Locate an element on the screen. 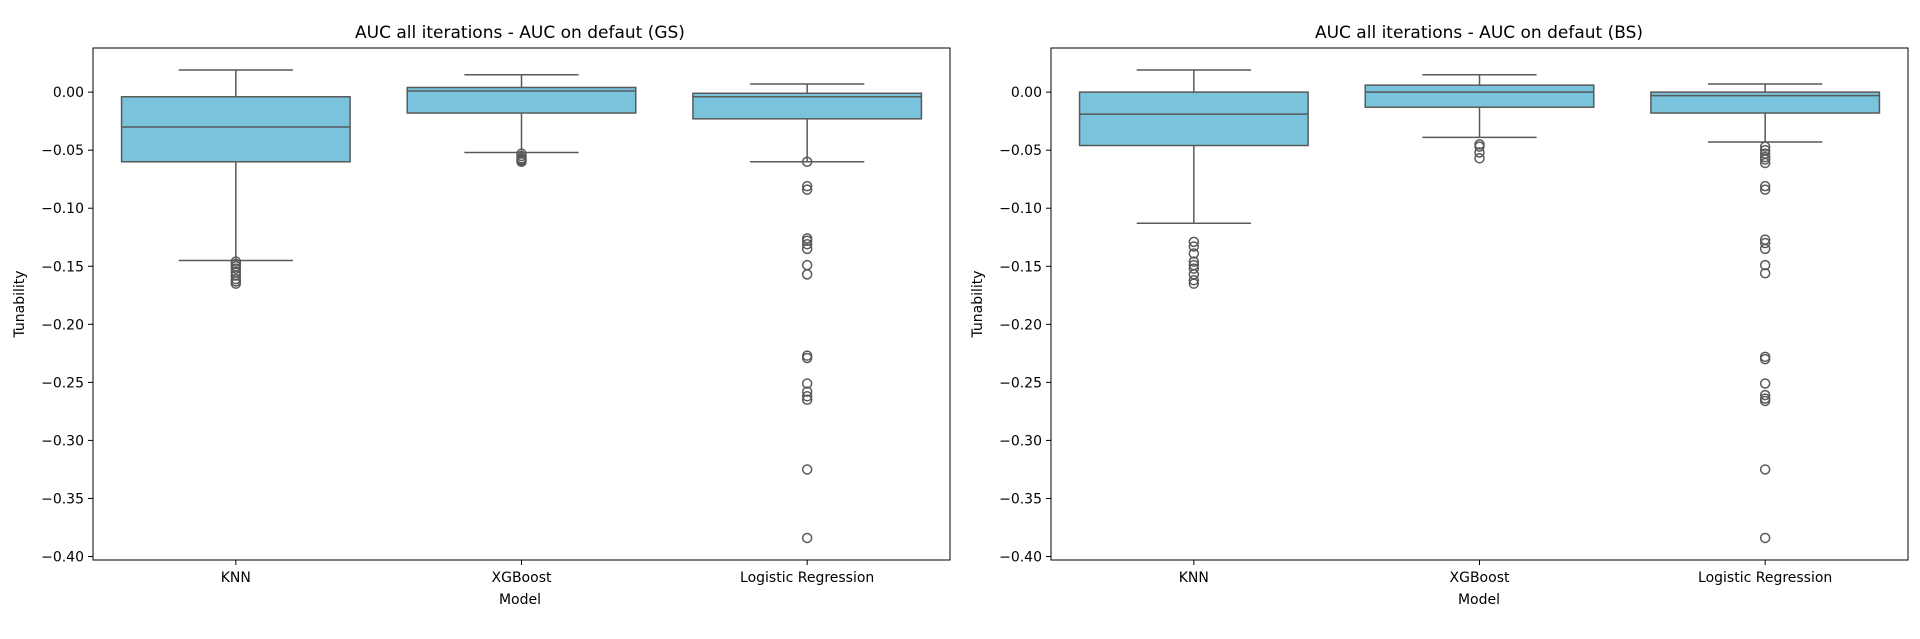 The height and width of the screenshot is (639, 1920). chart-title: AUC all iterations - AUC on defaut (BS) is located at coordinates (1479, 33).